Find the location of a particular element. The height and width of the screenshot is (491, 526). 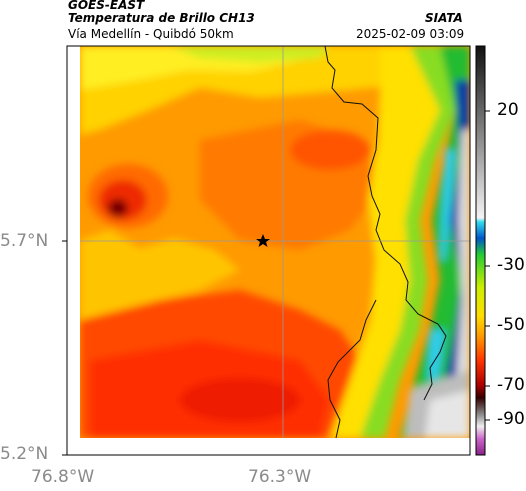

timestamp-label: 2025-02-09 03:09 is located at coordinates (410, 34).